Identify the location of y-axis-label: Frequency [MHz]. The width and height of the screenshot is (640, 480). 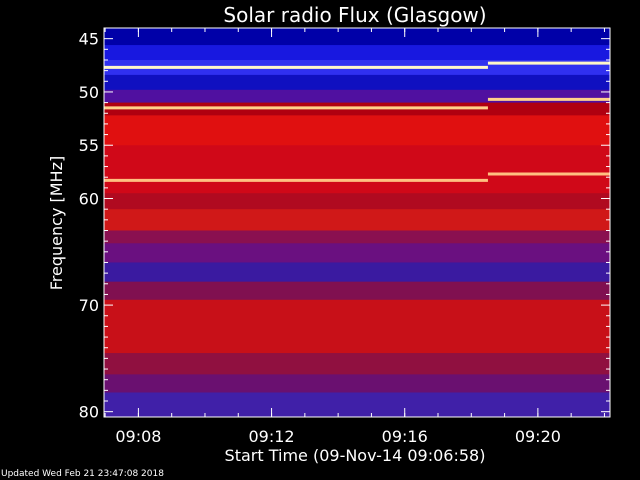
(56, 223).